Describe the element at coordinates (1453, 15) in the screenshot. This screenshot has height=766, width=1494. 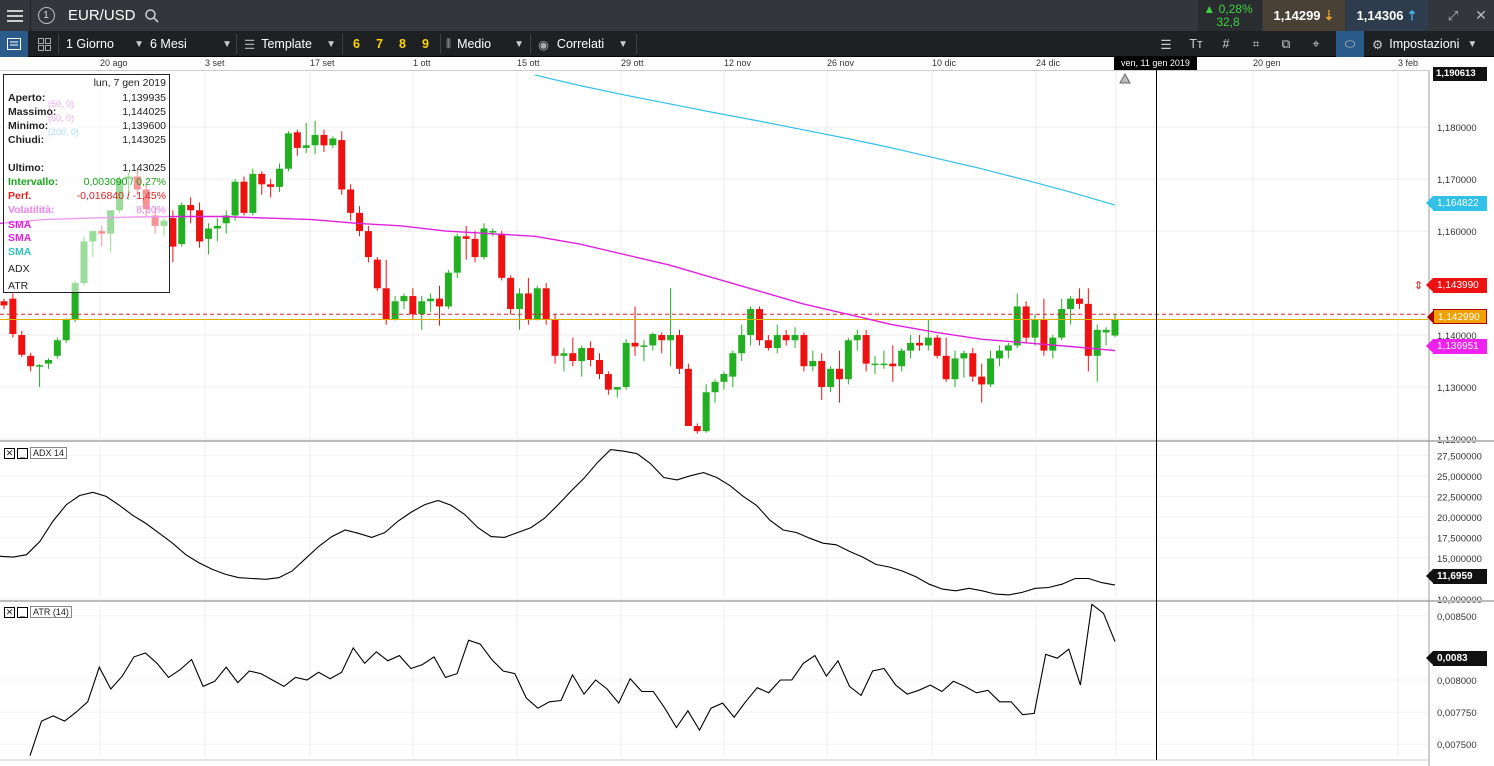
I see `expand-icon: ⤢` at that location.